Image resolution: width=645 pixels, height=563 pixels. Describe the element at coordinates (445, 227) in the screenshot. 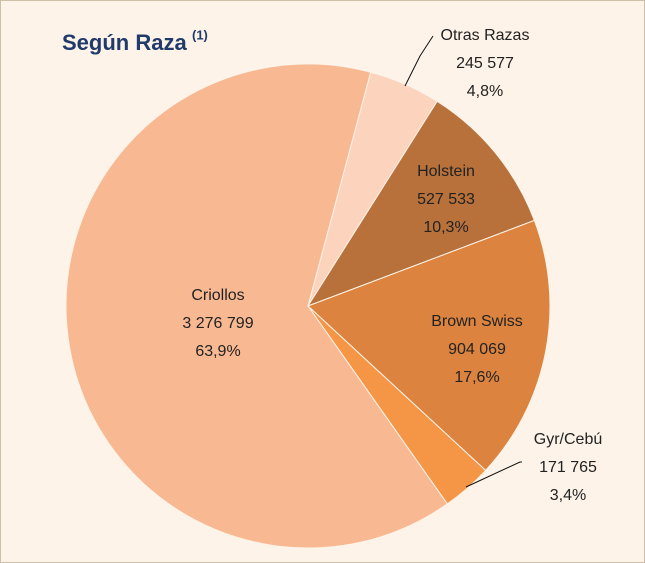

I see `percent-label: 10,3%` at that location.